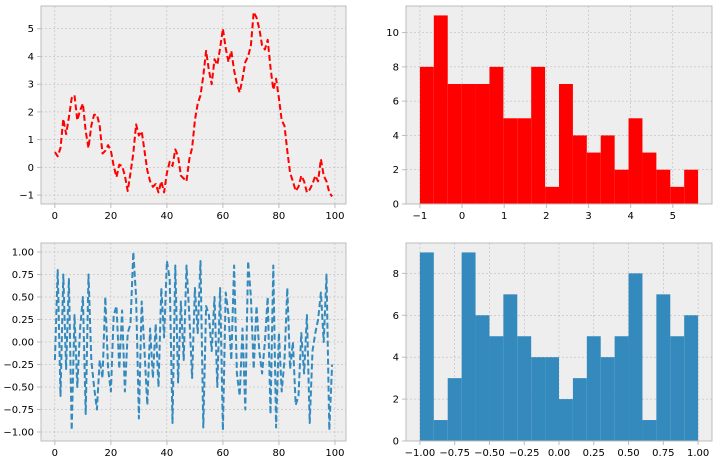  What do you see at coordinates (489, 453) in the screenshot?
I see `x-tick-label: −0.50` at bounding box center [489, 453].